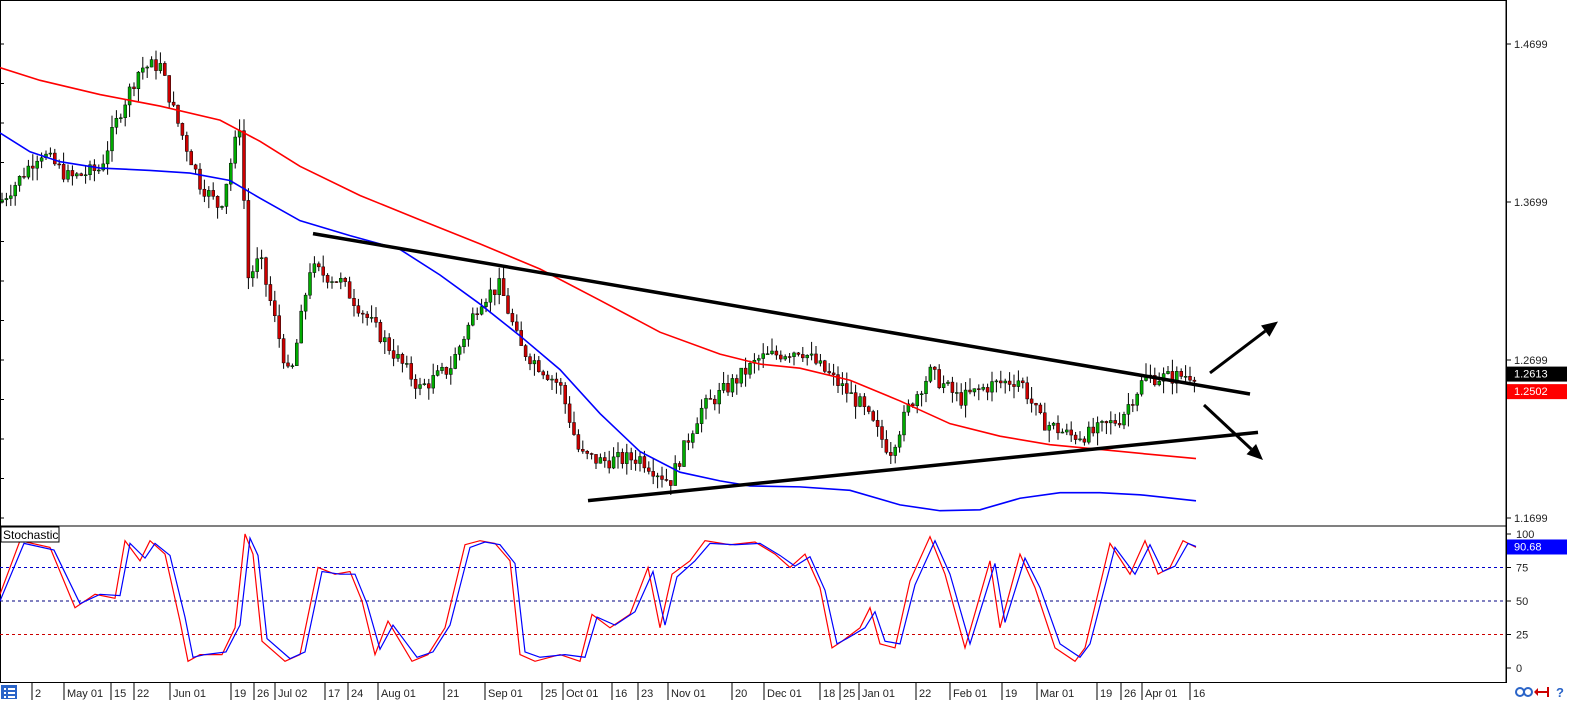 The image size is (1596, 726). Describe the element at coordinates (1057, 694) in the screenshot. I see `x-tick-label: Mar 01` at that location.